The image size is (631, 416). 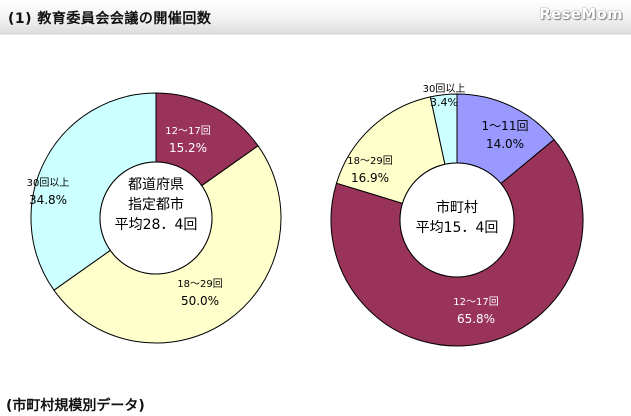 I want to click on slice-value-label: 50.0%, so click(x=200, y=301).